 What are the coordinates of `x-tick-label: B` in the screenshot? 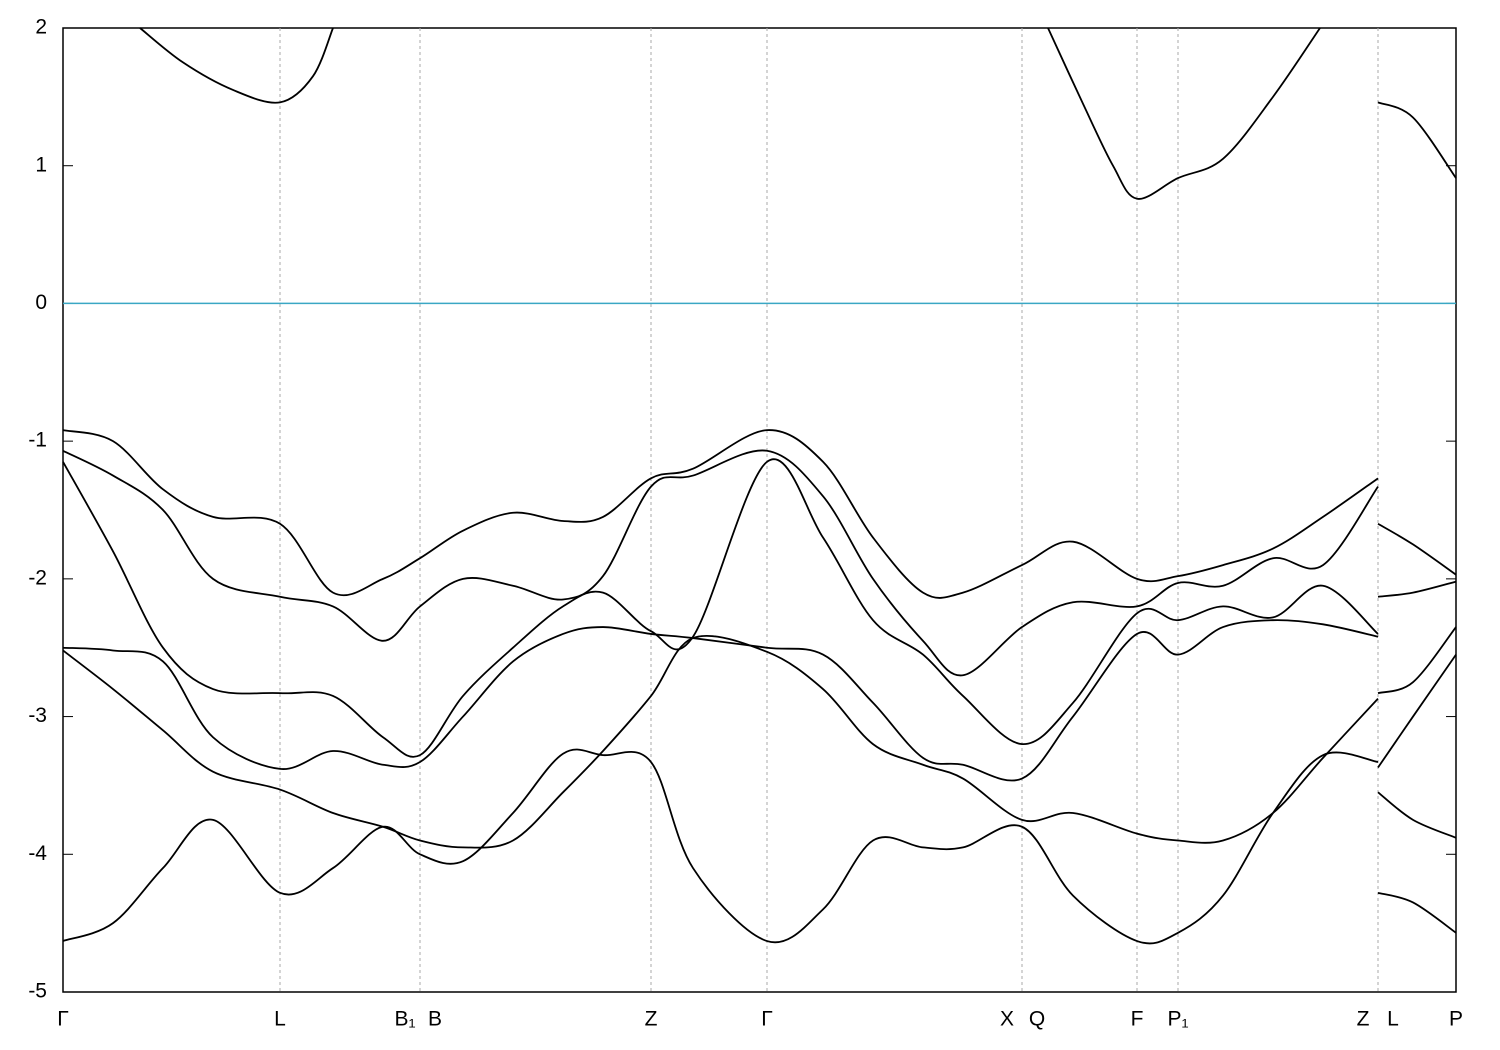 It's located at (435, 1019).